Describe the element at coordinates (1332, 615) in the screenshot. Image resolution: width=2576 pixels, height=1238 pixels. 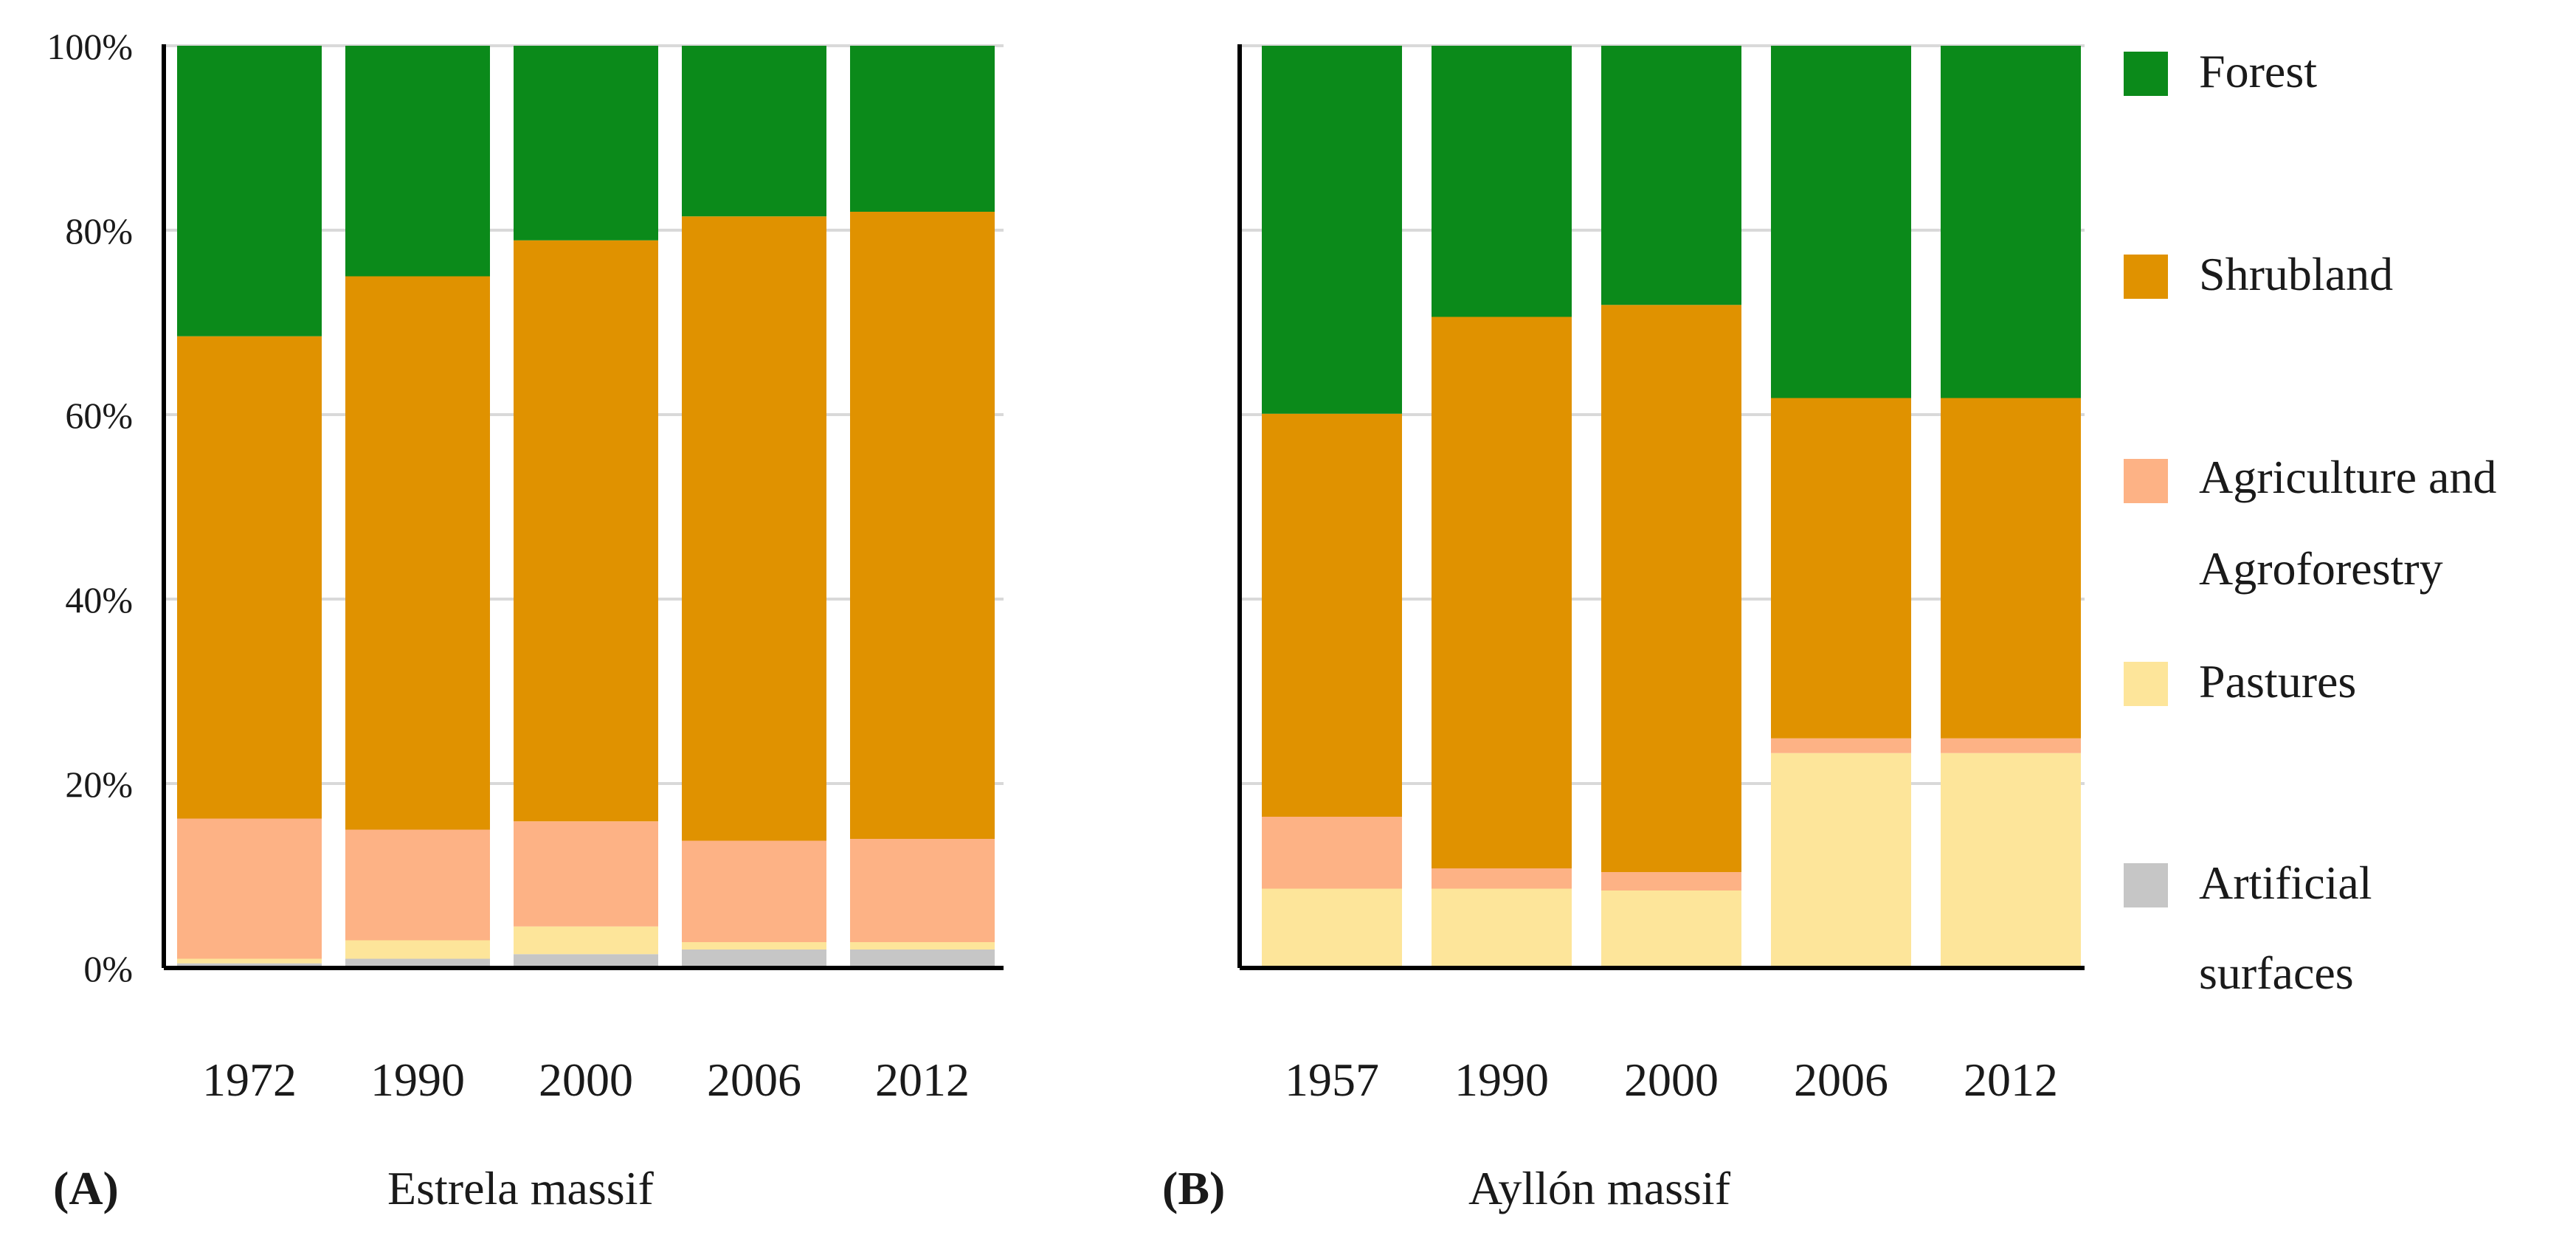
I see `bar-segment-shrubland-1957` at that location.